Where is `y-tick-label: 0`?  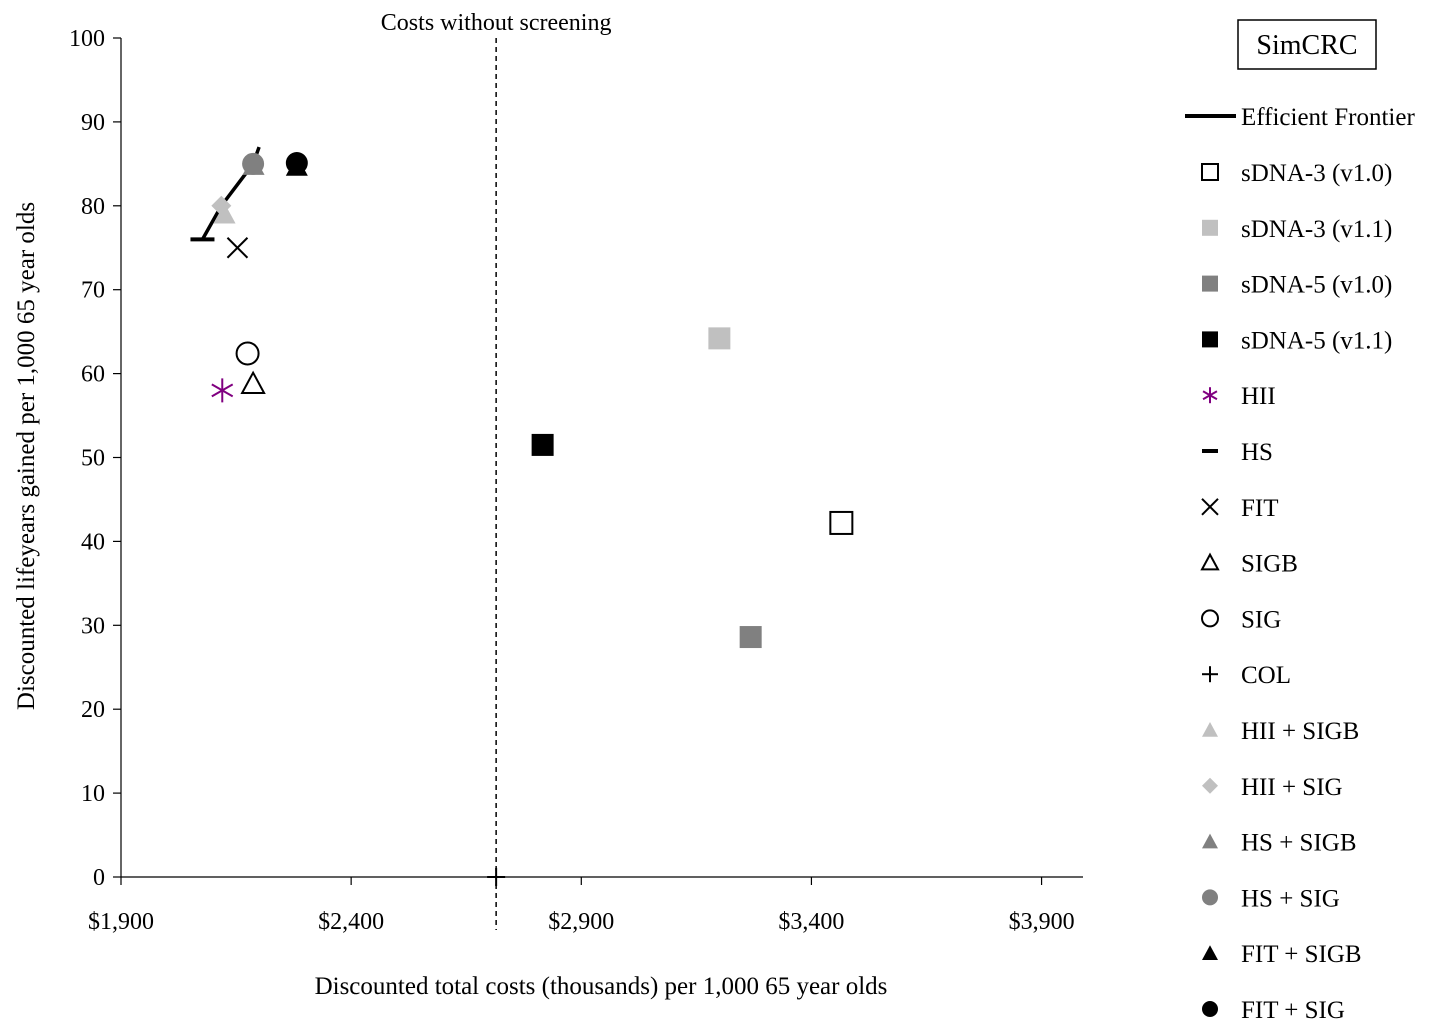 y-tick-label: 0 is located at coordinates (99, 878).